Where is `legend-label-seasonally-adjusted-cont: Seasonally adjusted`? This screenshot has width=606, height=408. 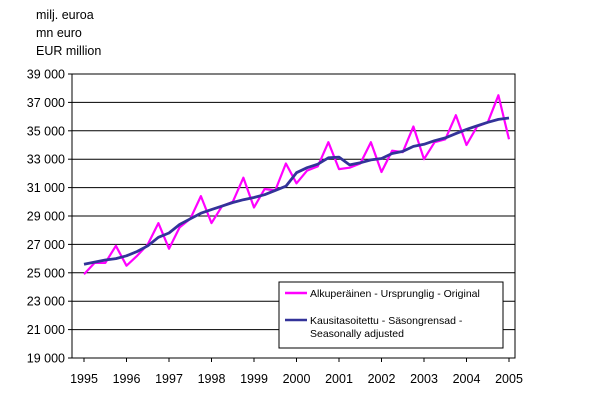
legend-label-seasonally-adjusted-cont: Seasonally adjusted is located at coordinates (357, 334).